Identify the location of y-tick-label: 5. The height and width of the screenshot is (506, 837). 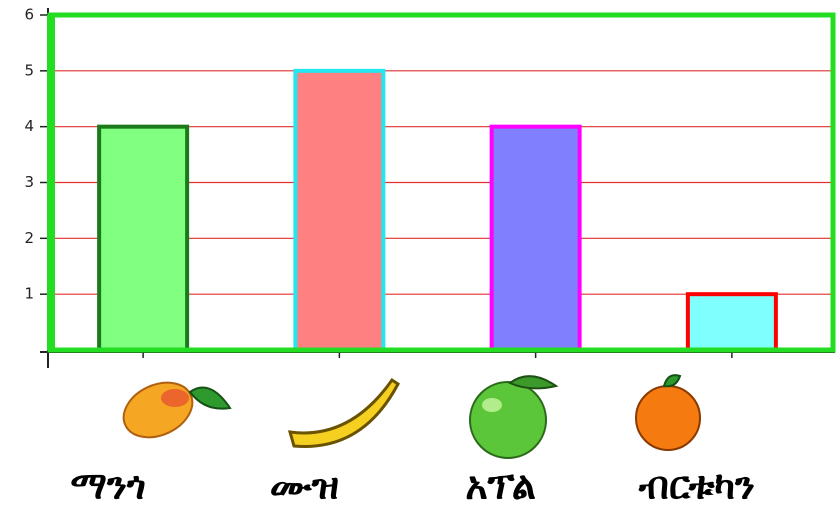
(29, 70).